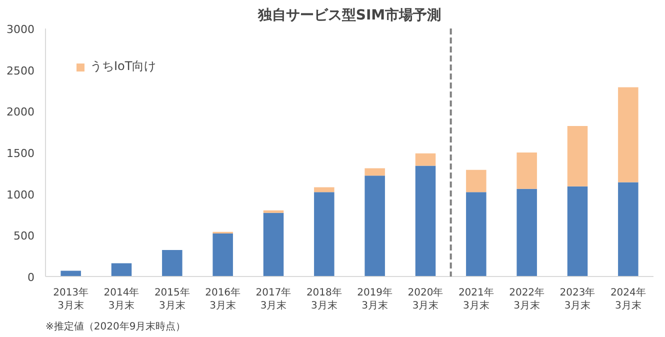 This screenshot has width=665, height=337. What do you see at coordinates (375, 299) in the screenshot?
I see `x-tick-label: 2019年 3月末` at bounding box center [375, 299].